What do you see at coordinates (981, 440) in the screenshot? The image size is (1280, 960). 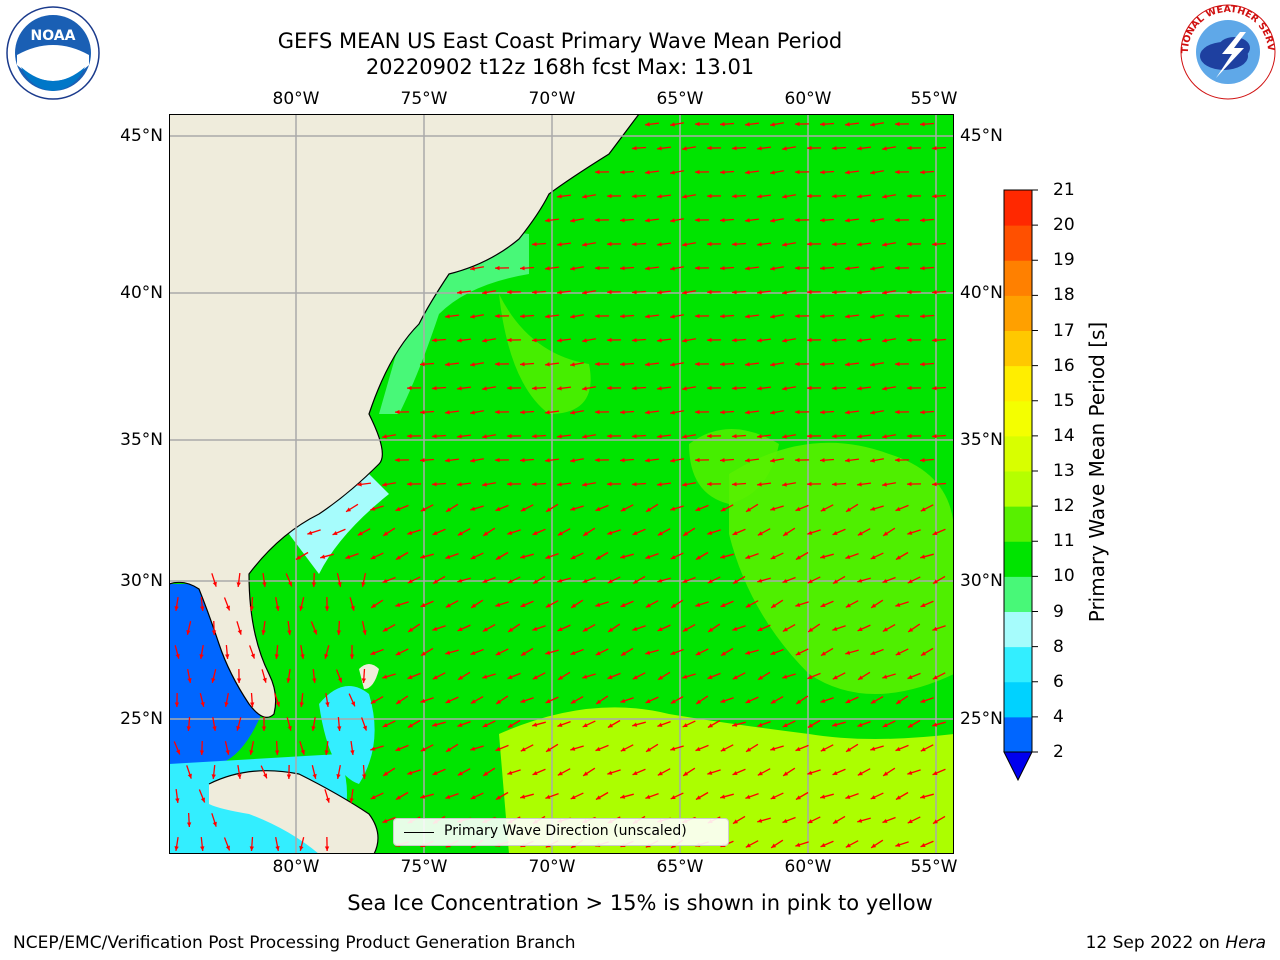 I see `lat-right-label-2: 35°N` at bounding box center [981, 440].